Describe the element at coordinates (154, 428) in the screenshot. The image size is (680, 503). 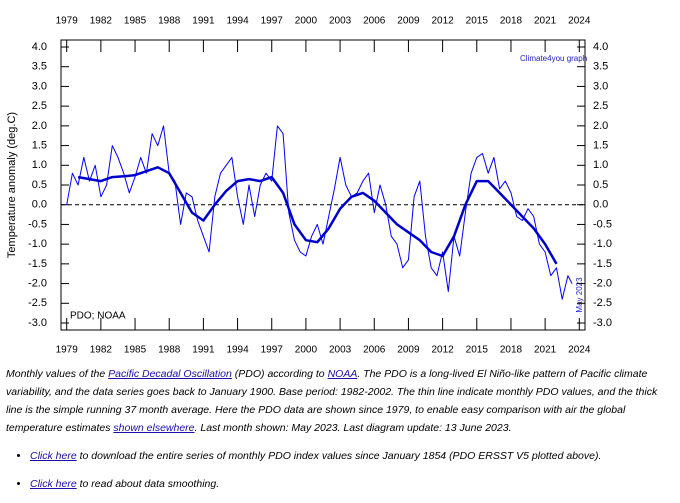
I see `link: shown elsewhere` at that location.